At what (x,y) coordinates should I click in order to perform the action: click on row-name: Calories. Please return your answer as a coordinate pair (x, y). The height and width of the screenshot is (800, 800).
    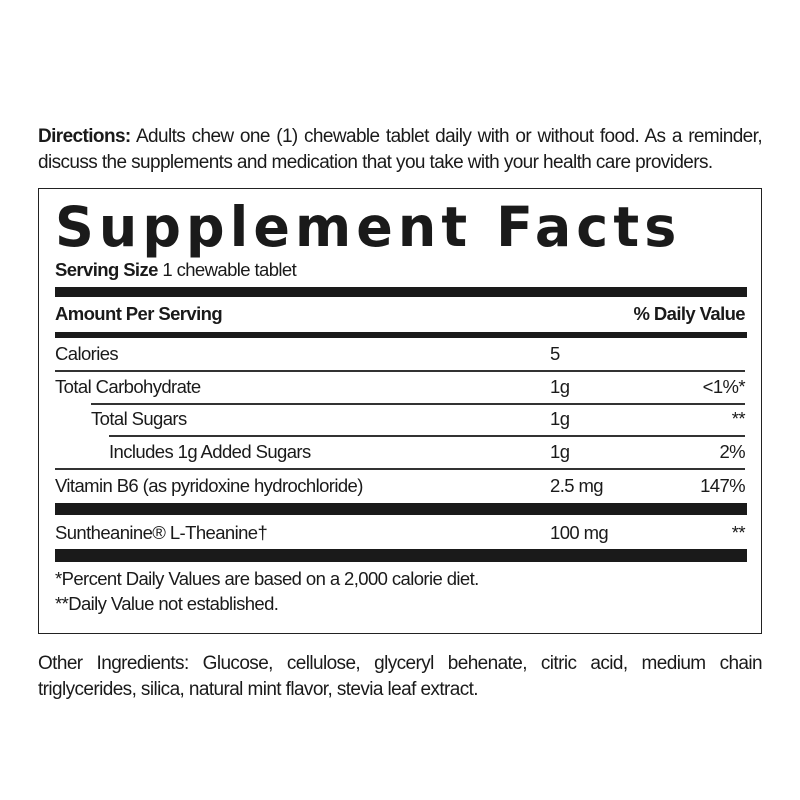
    Looking at the image, I should click on (87, 353).